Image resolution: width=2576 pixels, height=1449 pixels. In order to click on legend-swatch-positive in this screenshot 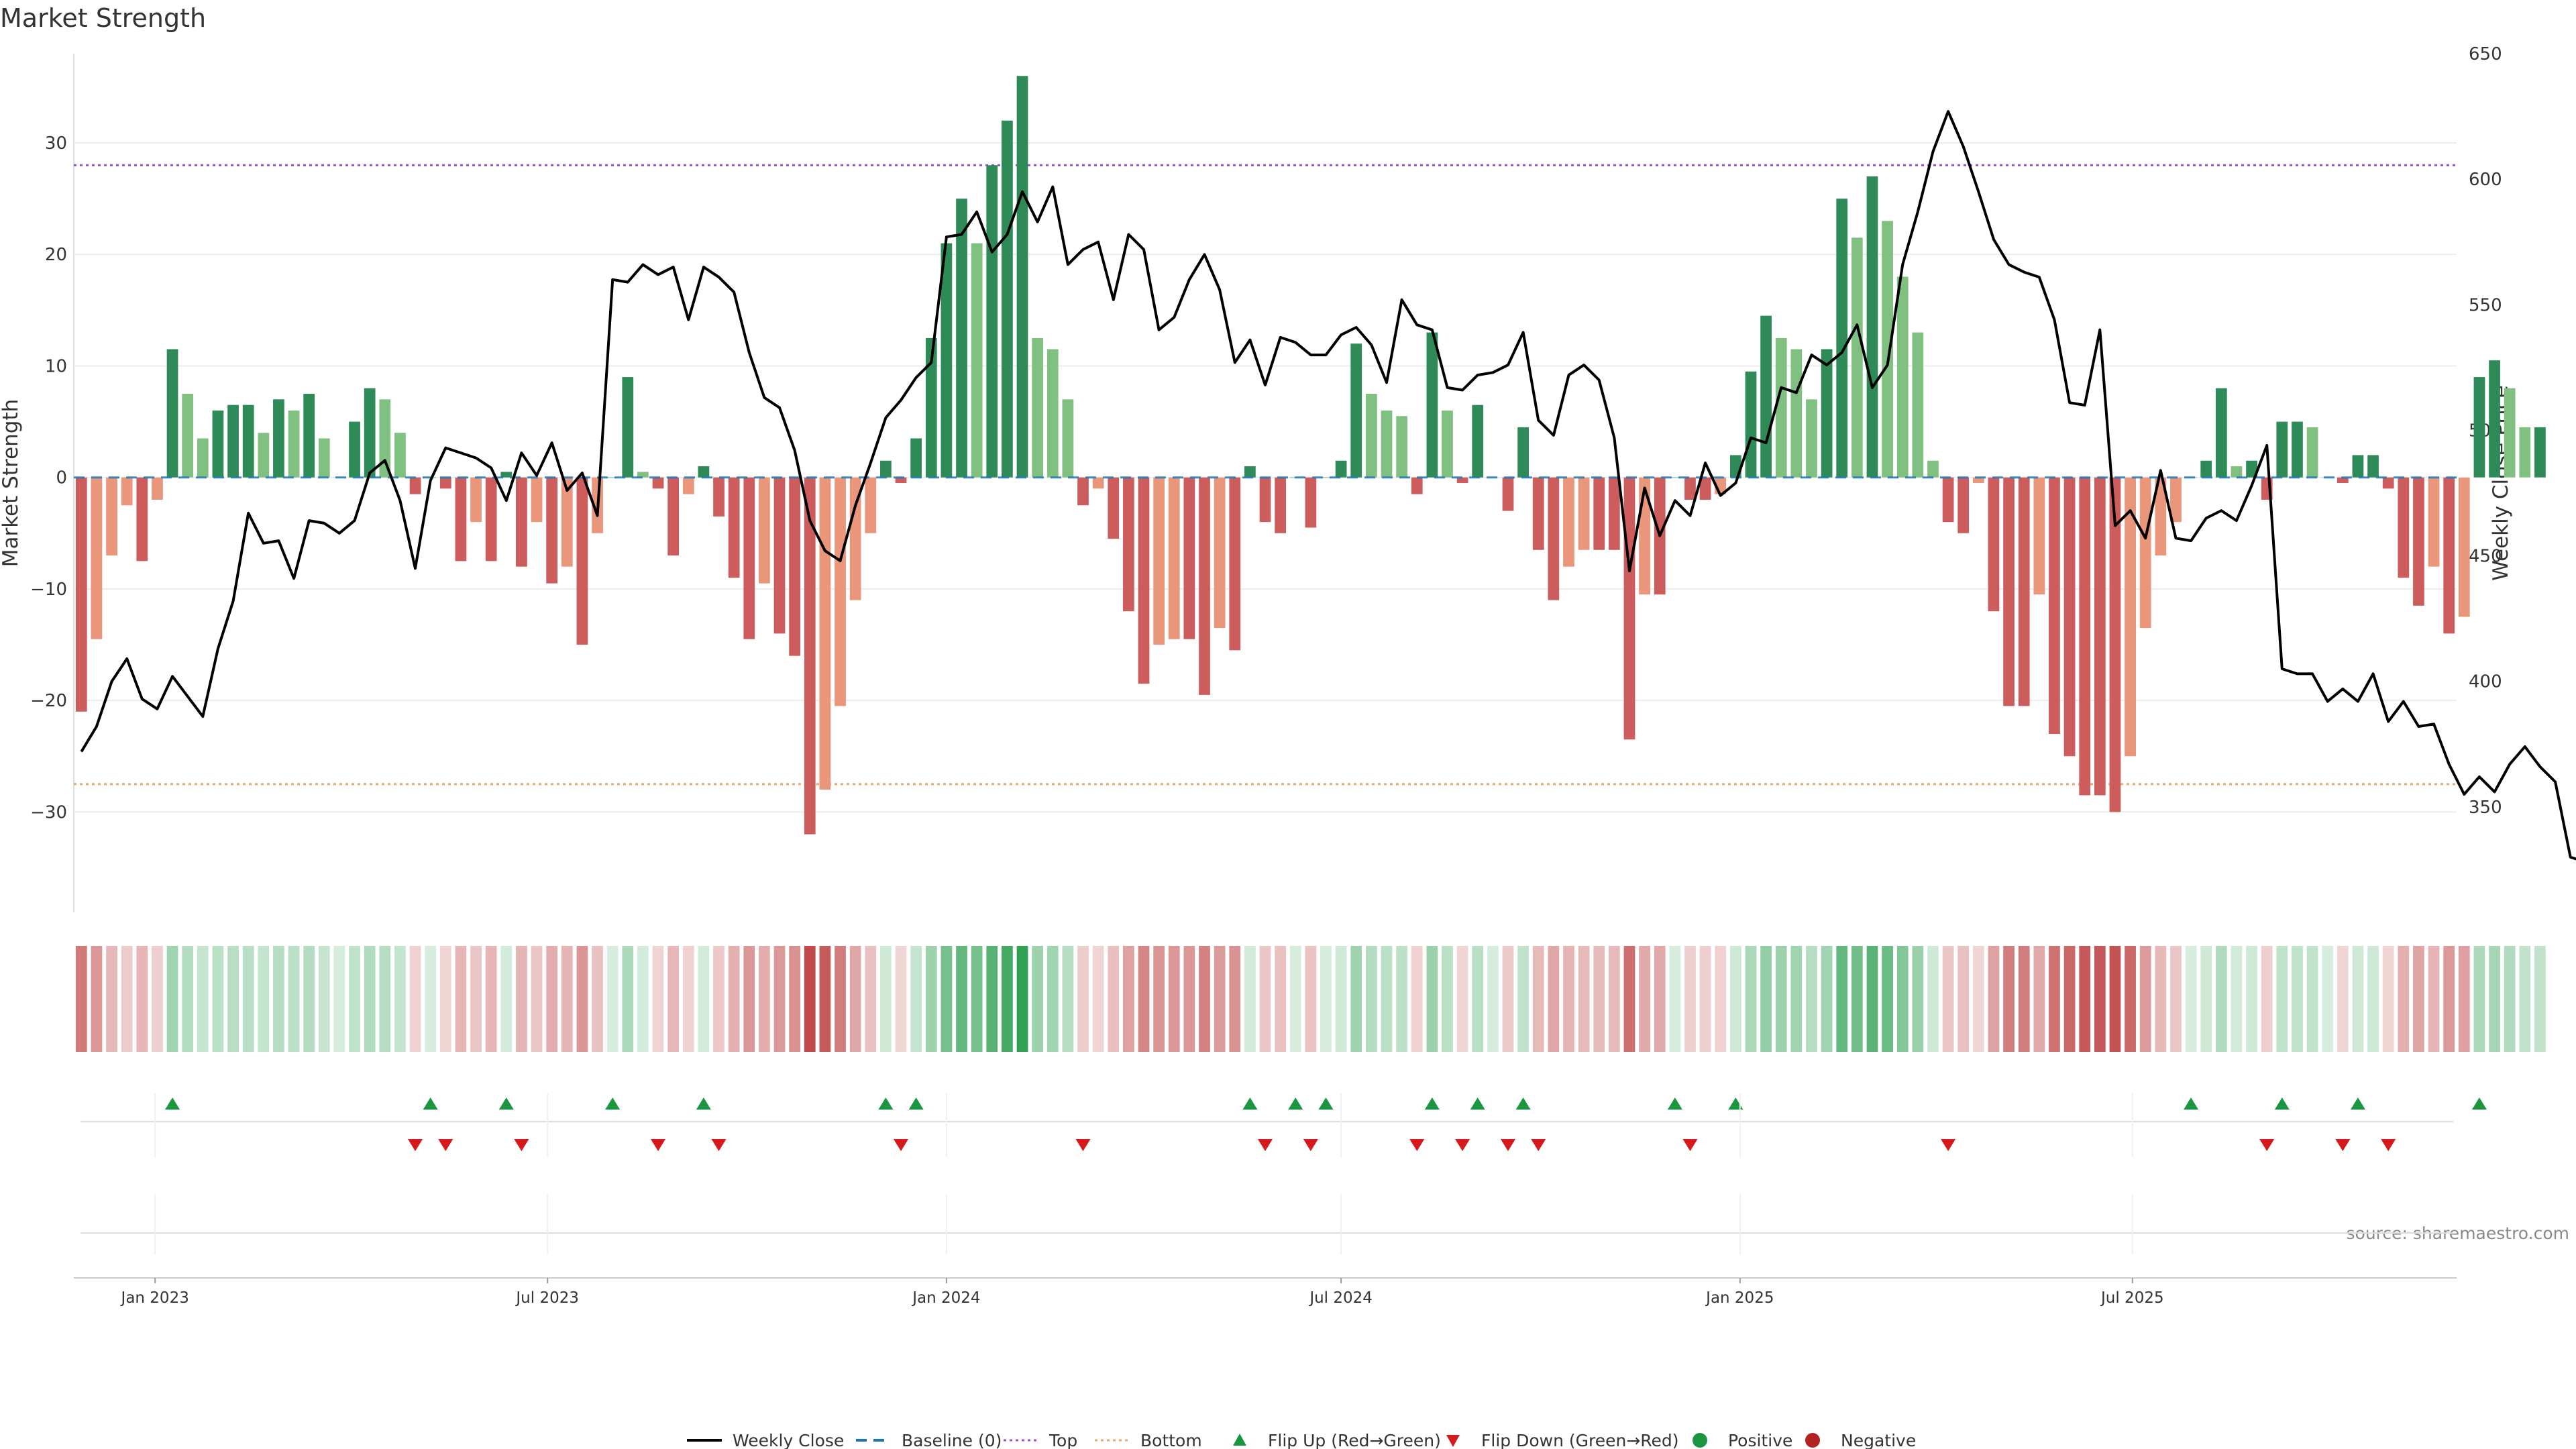, I will do `click(1700, 1440)`.